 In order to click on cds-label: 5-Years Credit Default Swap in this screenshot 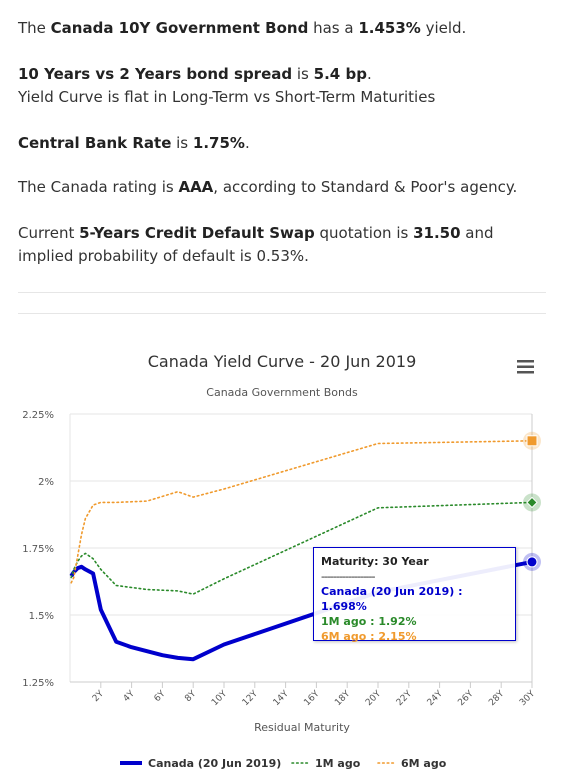, I will do `click(197, 233)`.